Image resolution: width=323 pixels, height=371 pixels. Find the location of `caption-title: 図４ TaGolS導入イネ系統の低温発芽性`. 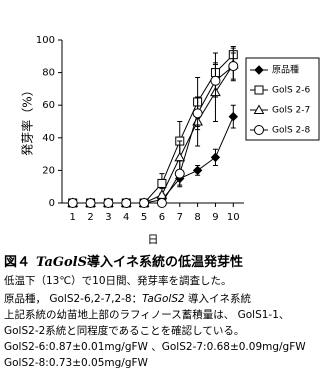

caption-title: 図４ TaGolS導入イネ系統の低温発芽性 is located at coordinates (123, 262).